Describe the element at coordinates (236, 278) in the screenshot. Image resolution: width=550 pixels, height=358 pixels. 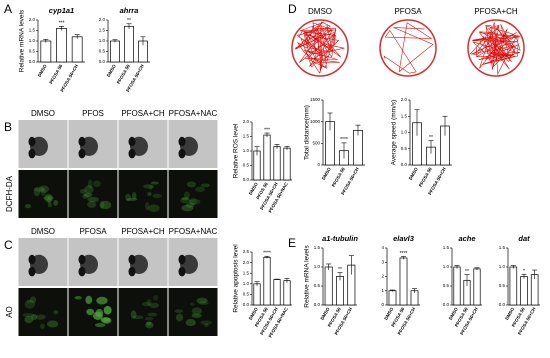
I see `y-axis-label: Relative apoptosis level` at that location.